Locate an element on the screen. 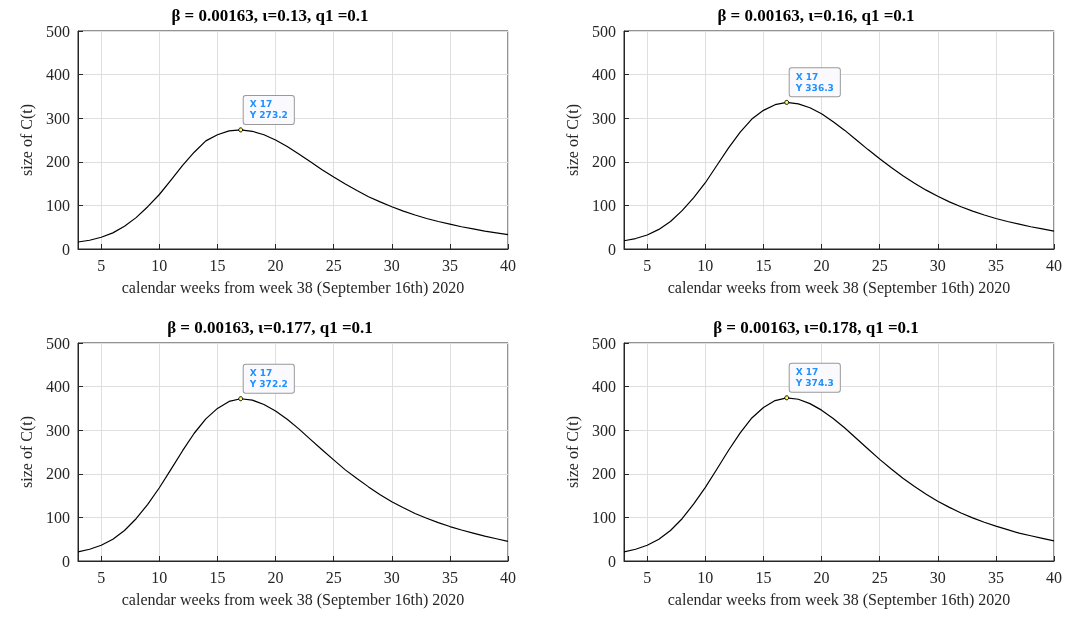 The height and width of the screenshot is (617, 1086). annotation: X 17 Y 336.3 is located at coordinates (814, 82).